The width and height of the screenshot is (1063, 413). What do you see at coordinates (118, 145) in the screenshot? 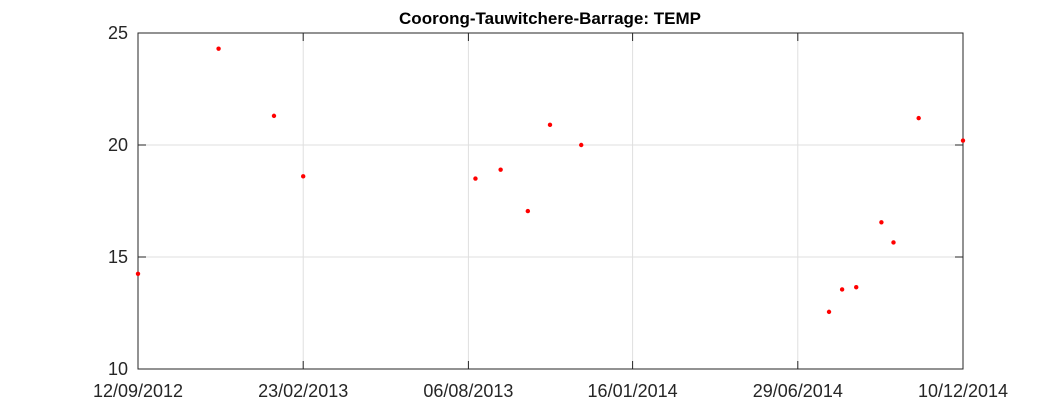
I see `y-tick-label: 20` at bounding box center [118, 145].